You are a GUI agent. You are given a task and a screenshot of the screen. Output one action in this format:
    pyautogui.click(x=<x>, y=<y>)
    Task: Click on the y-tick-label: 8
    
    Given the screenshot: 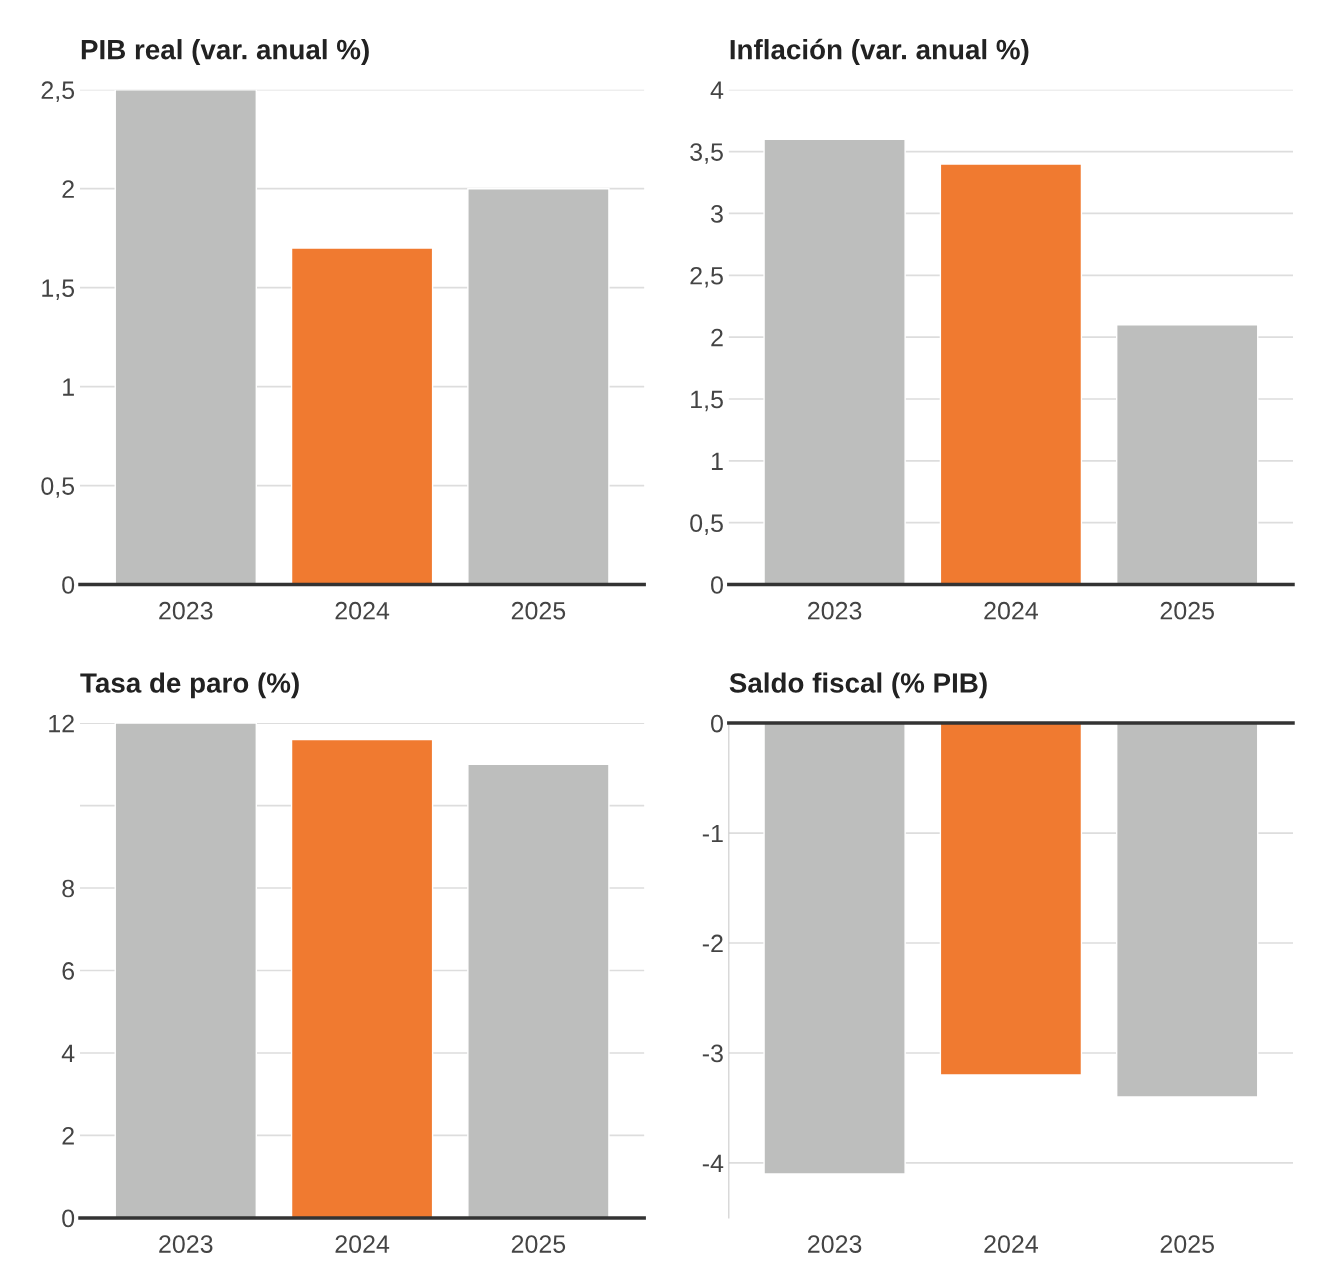 What is the action you would take?
    pyautogui.click(x=68, y=888)
    